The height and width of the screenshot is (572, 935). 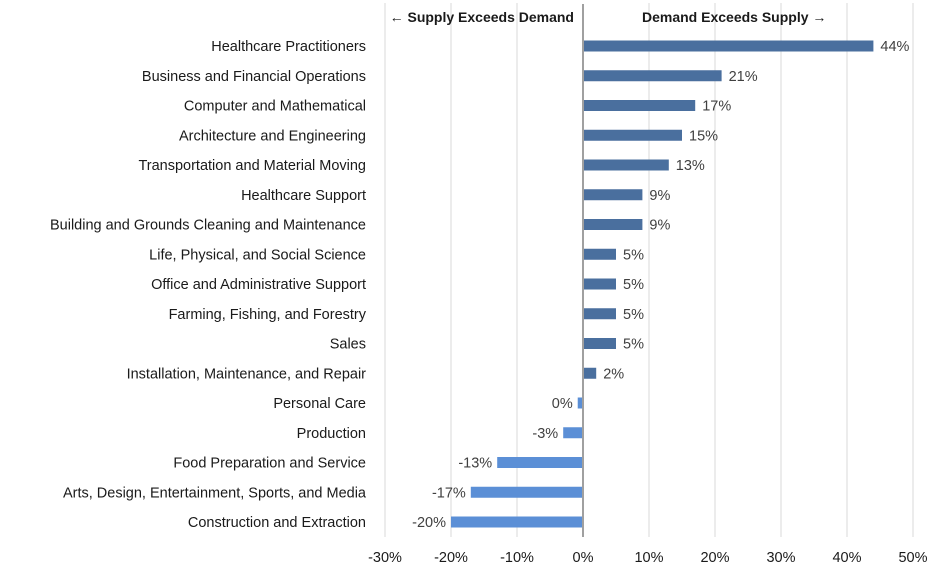 What do you see at coordinates (331, 434) in the screenshot?
I see `category-label: Production` at bounding box center [331, 434].